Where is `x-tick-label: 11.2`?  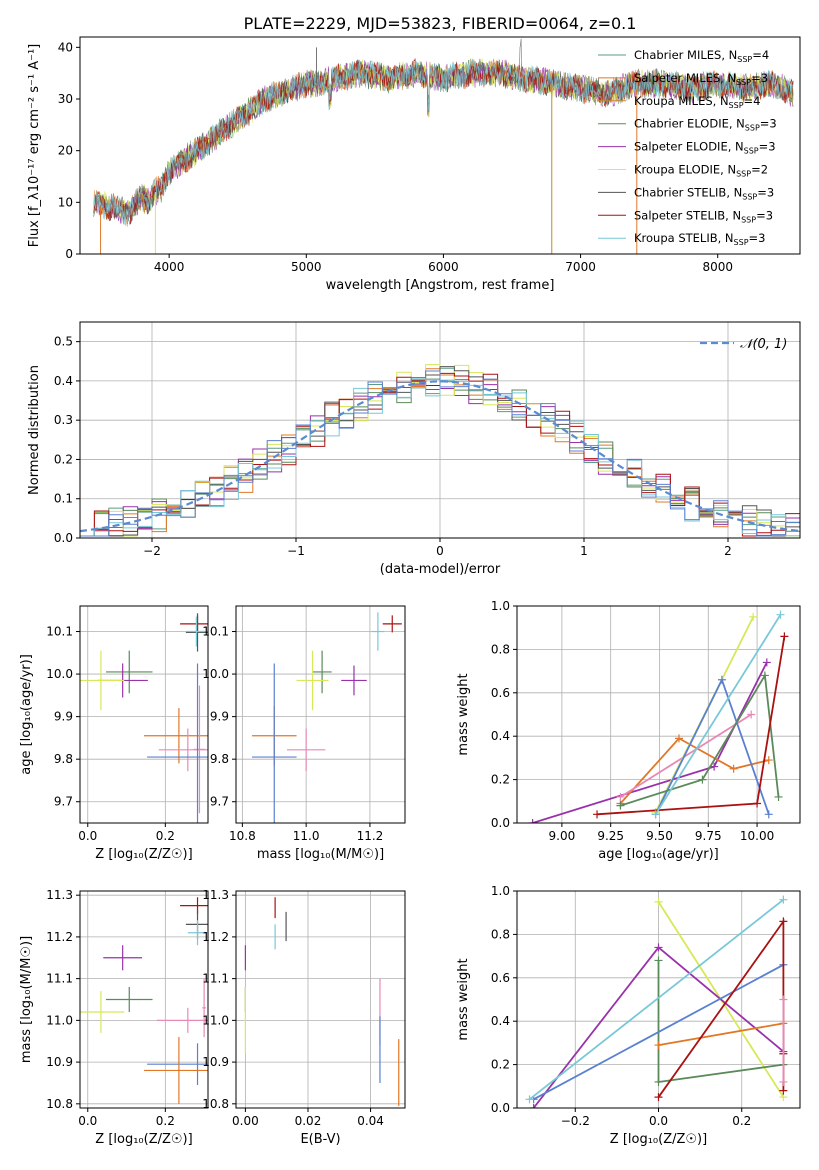
x-tick-label: 11.2 is located at coordinates (370, 836).